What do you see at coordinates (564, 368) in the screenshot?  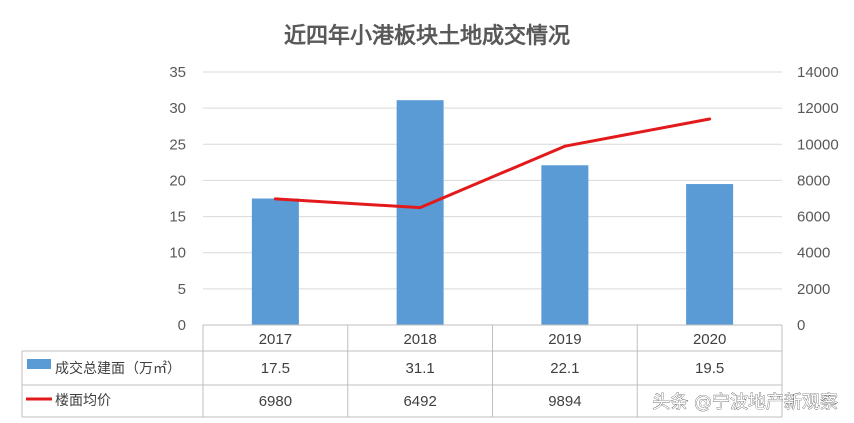 I see `bar-value-label: 22.1` at bounding box center [564, 368].